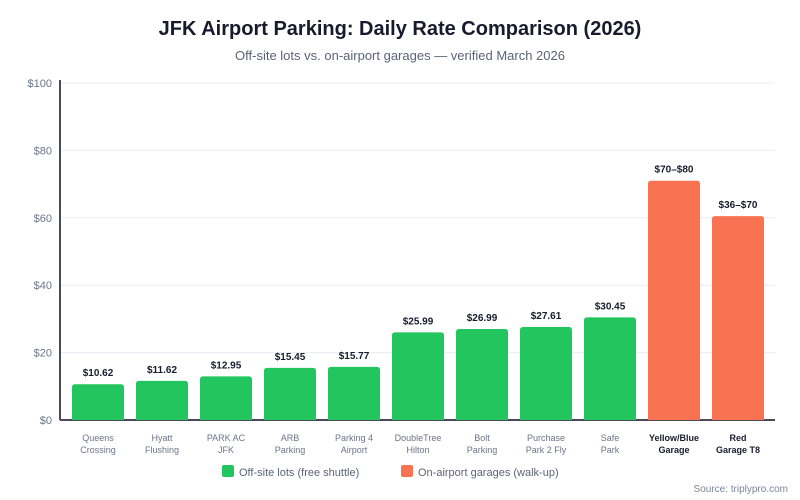 The width and height of the screenshot is (800, 500). I want to click on x-tick-label: Bolt, so click(482, 438).